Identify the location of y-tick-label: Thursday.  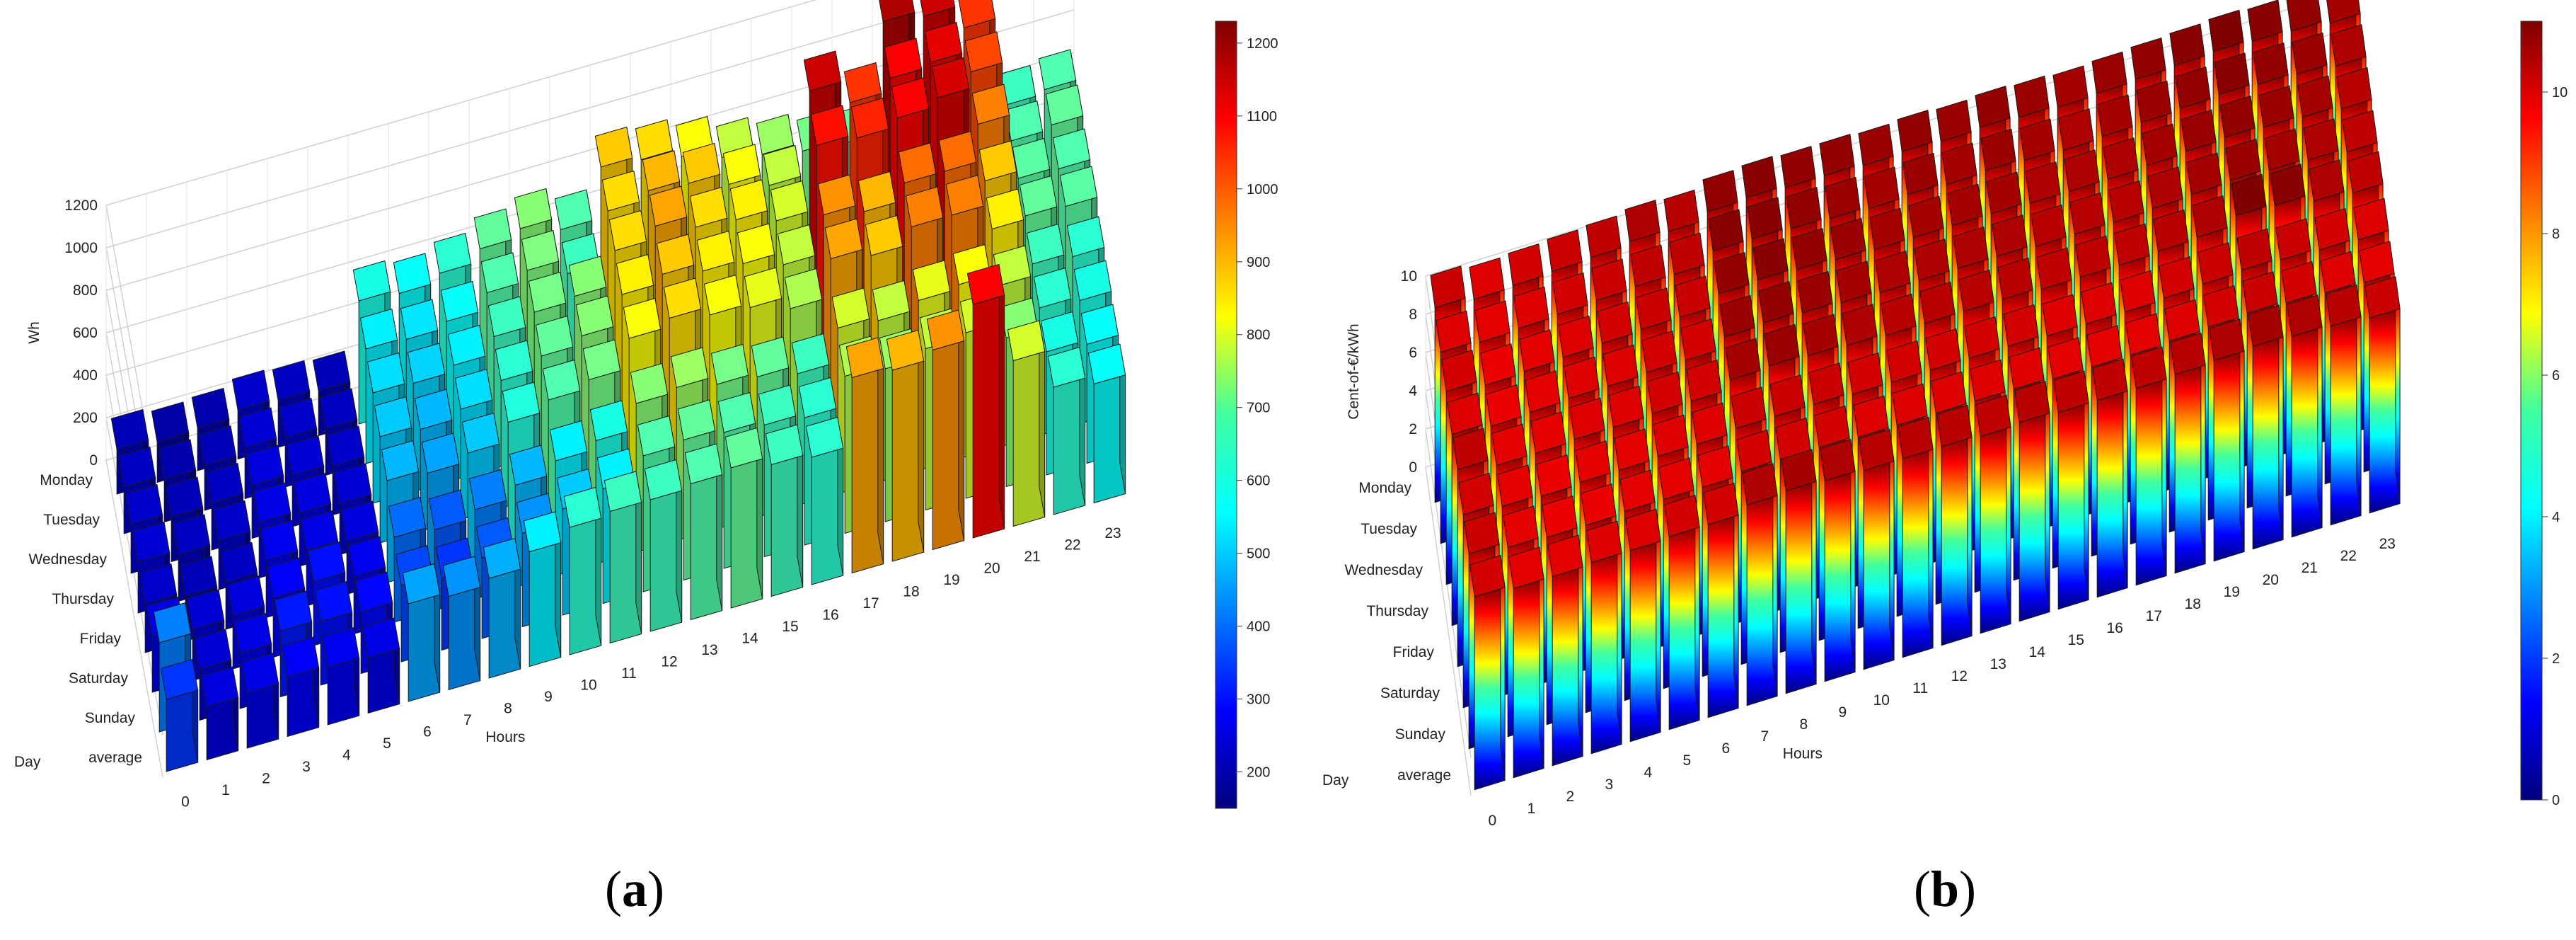
(1397, 611).